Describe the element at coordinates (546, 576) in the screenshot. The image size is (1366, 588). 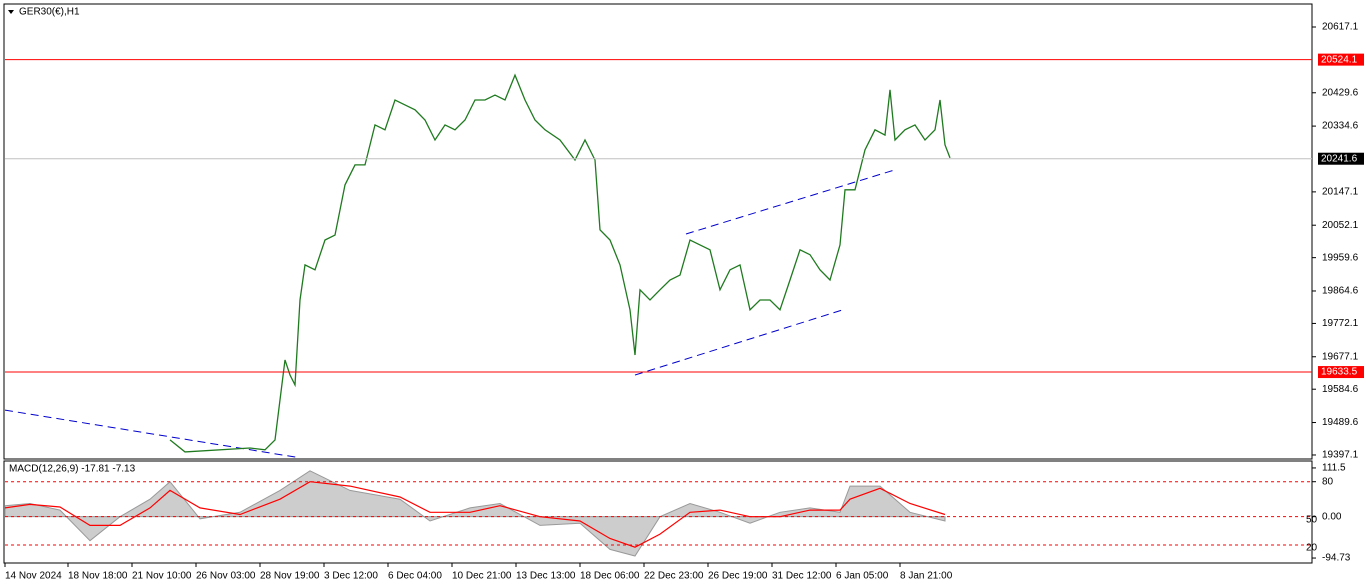
I see `x-tick-label: 13 Dec 13:00` at that location.